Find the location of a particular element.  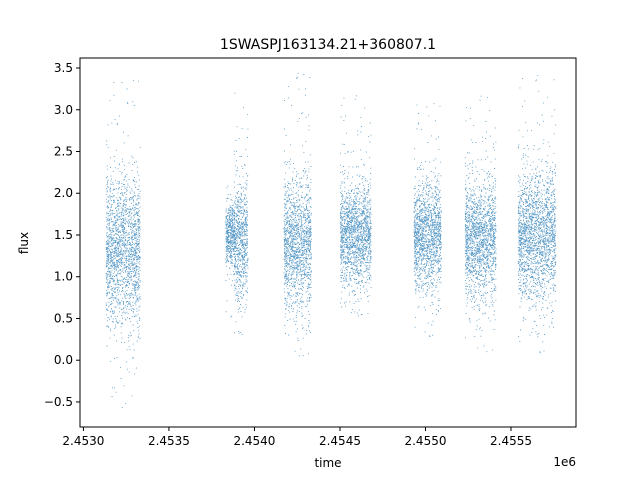

y-tick-label: 0.0 is located at coordinates (63, 360).